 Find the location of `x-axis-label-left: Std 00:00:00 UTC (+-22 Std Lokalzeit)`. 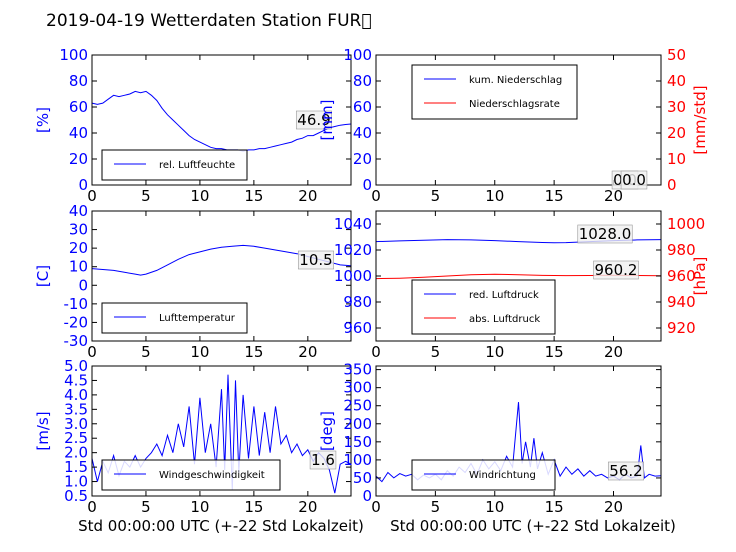

x-axis-label-left: Std 00:00:00 UTC (+-22 Std Lokalzeit) is located at coordinates (221, 526).